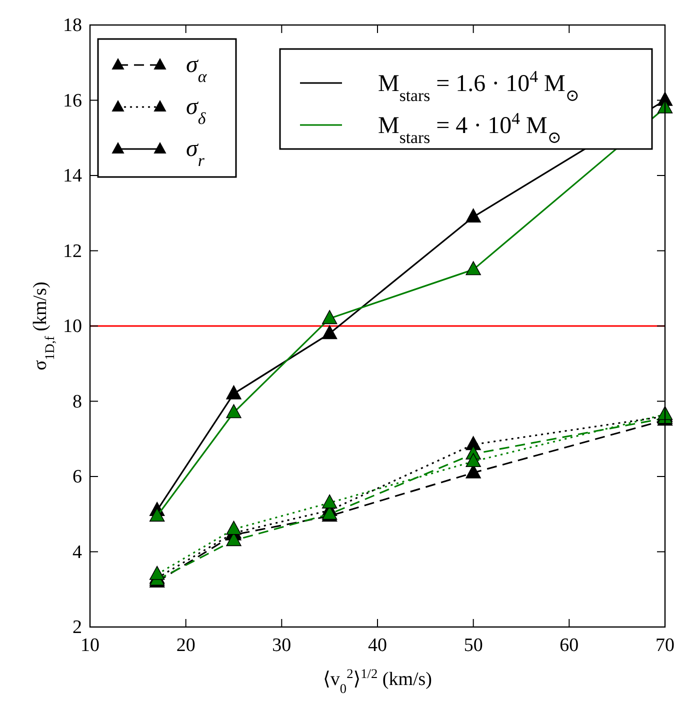  I want to click on y-tick-label: 12, so click(72, 251).